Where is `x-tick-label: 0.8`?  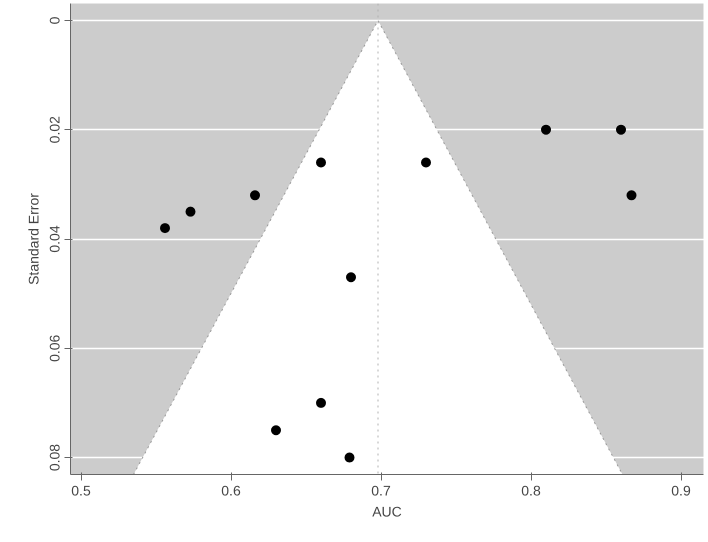
x-tick-label: 0.8 is located at coordinates (531, 490).